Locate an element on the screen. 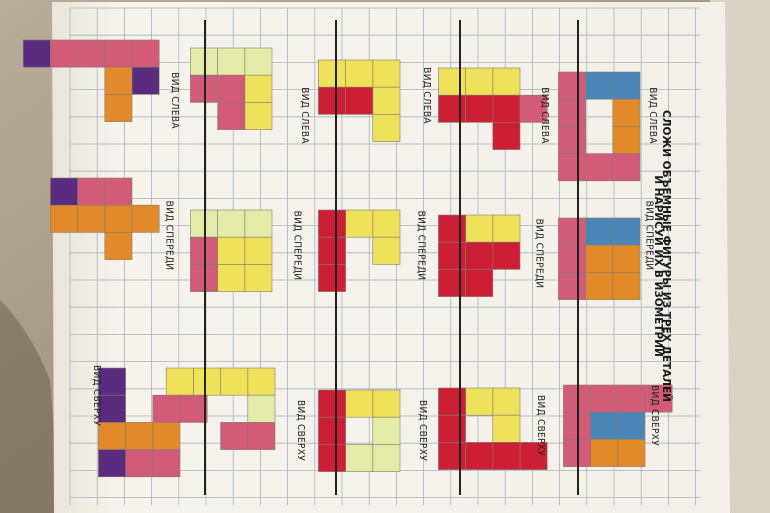 The height and width of the screenshot is (513, 770). label-front-5: ВИД СПЕРЕДИ is located at coordinates (169, 235).